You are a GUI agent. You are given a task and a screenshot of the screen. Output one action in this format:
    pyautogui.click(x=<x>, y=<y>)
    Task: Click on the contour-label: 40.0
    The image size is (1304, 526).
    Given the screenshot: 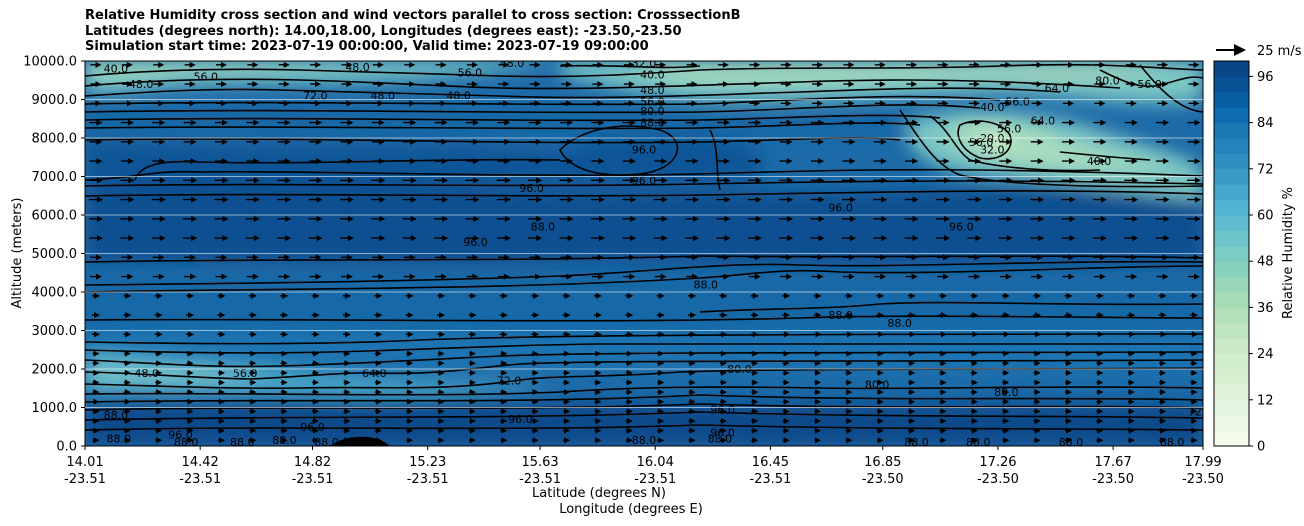 What is the action you would take?
    pyautogui.click(x=1099, y=161)
    